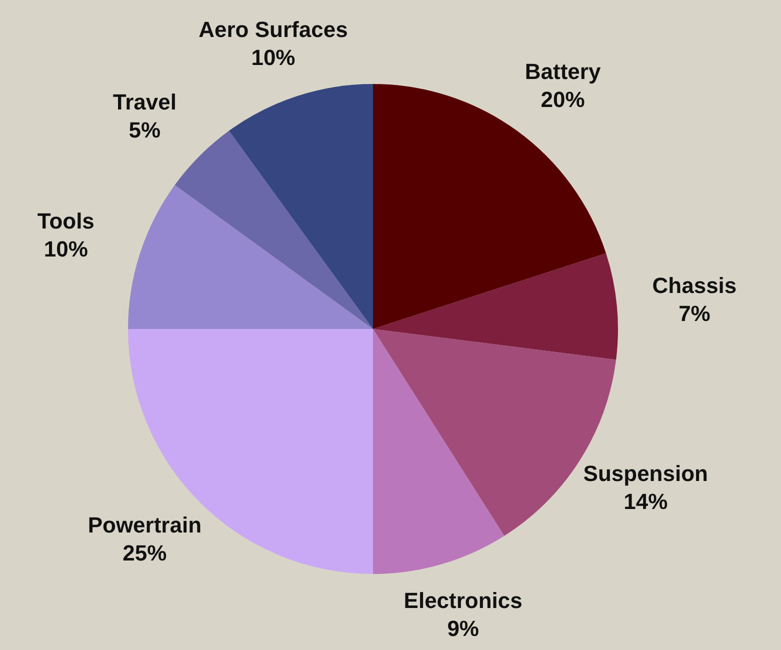 This screenshot has width=781, height=650. What do you see at coordinates (273, 29) in the screenshot?
I see `slice-label: Aero Surfaces` at bounding box center [273, 29].